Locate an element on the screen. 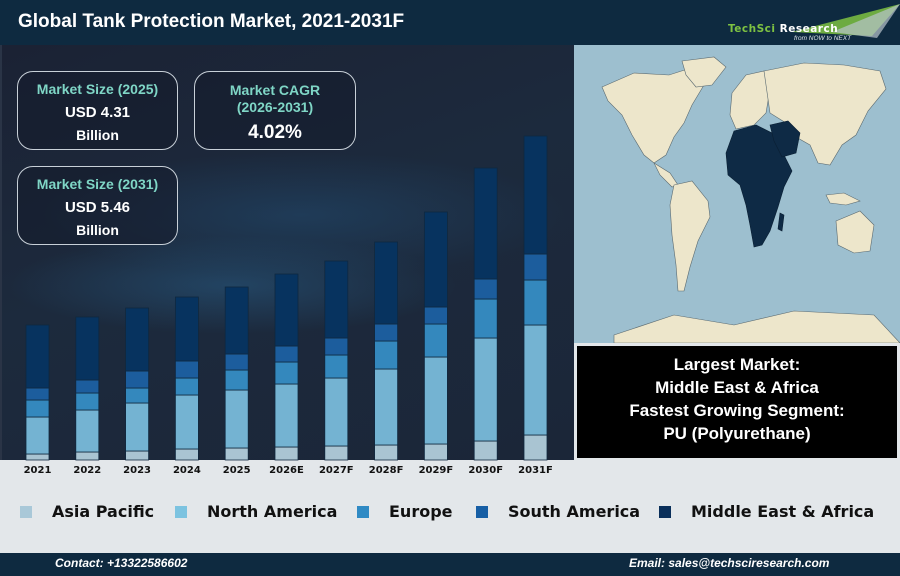 This screenshot has height=576, width=900. bar-segment-middle-east-africa-2026e is located at coordinates (286, 310).